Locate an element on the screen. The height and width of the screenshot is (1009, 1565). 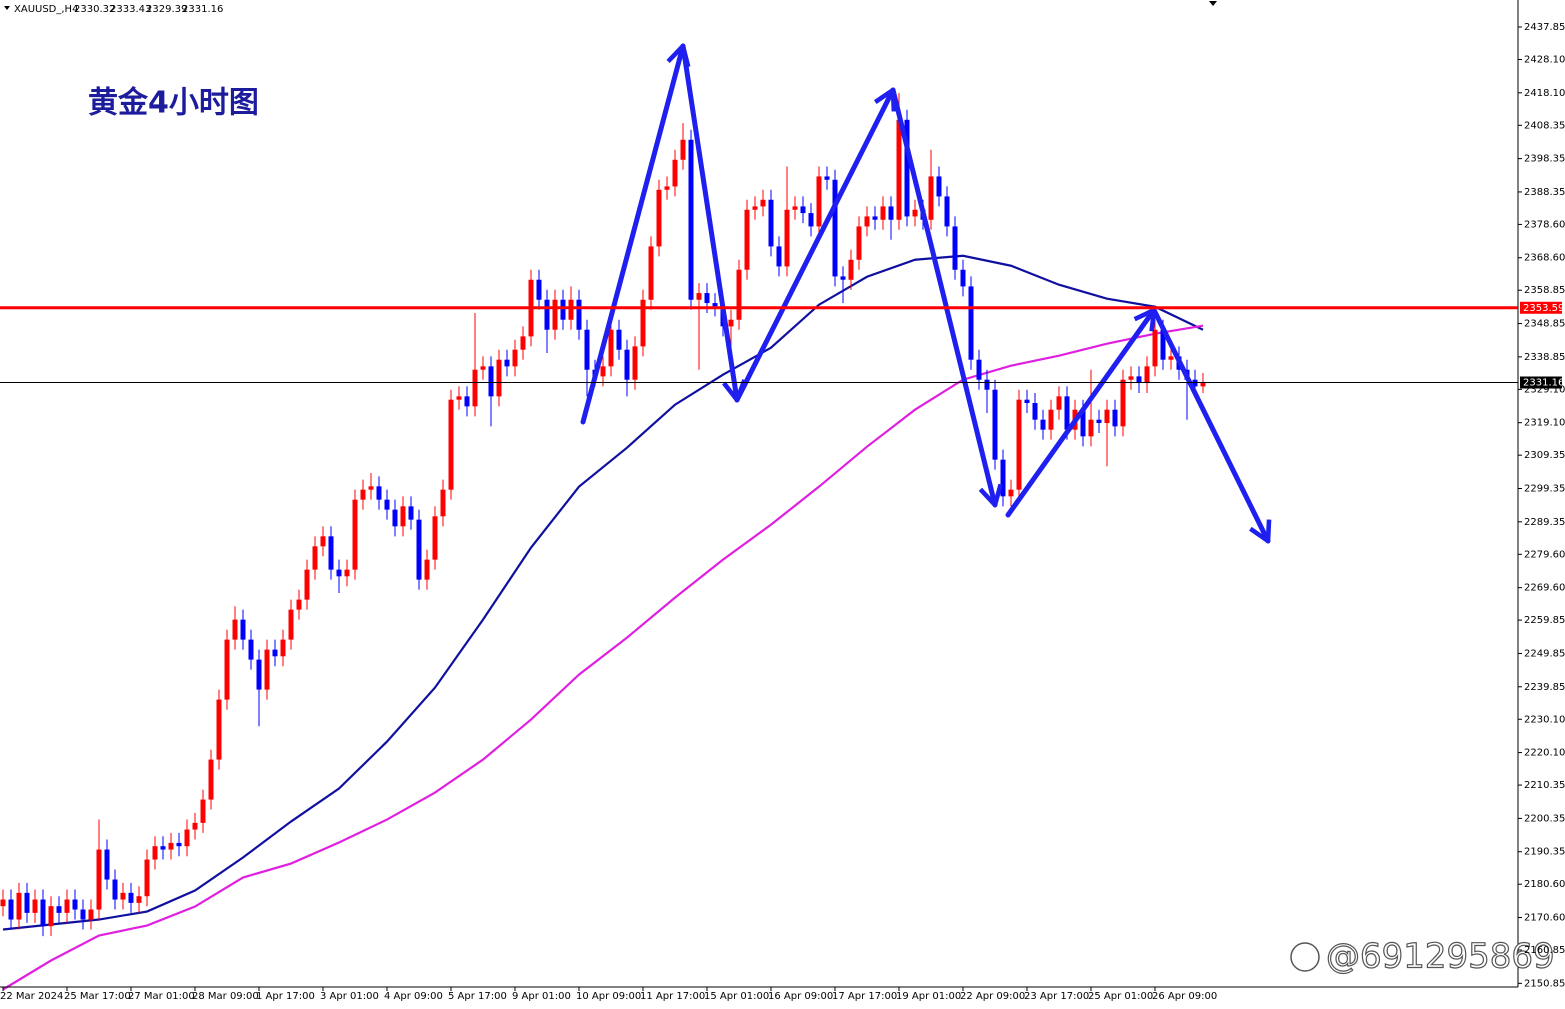
quote-value: 2329.39 is located at coordinates (166, 9).